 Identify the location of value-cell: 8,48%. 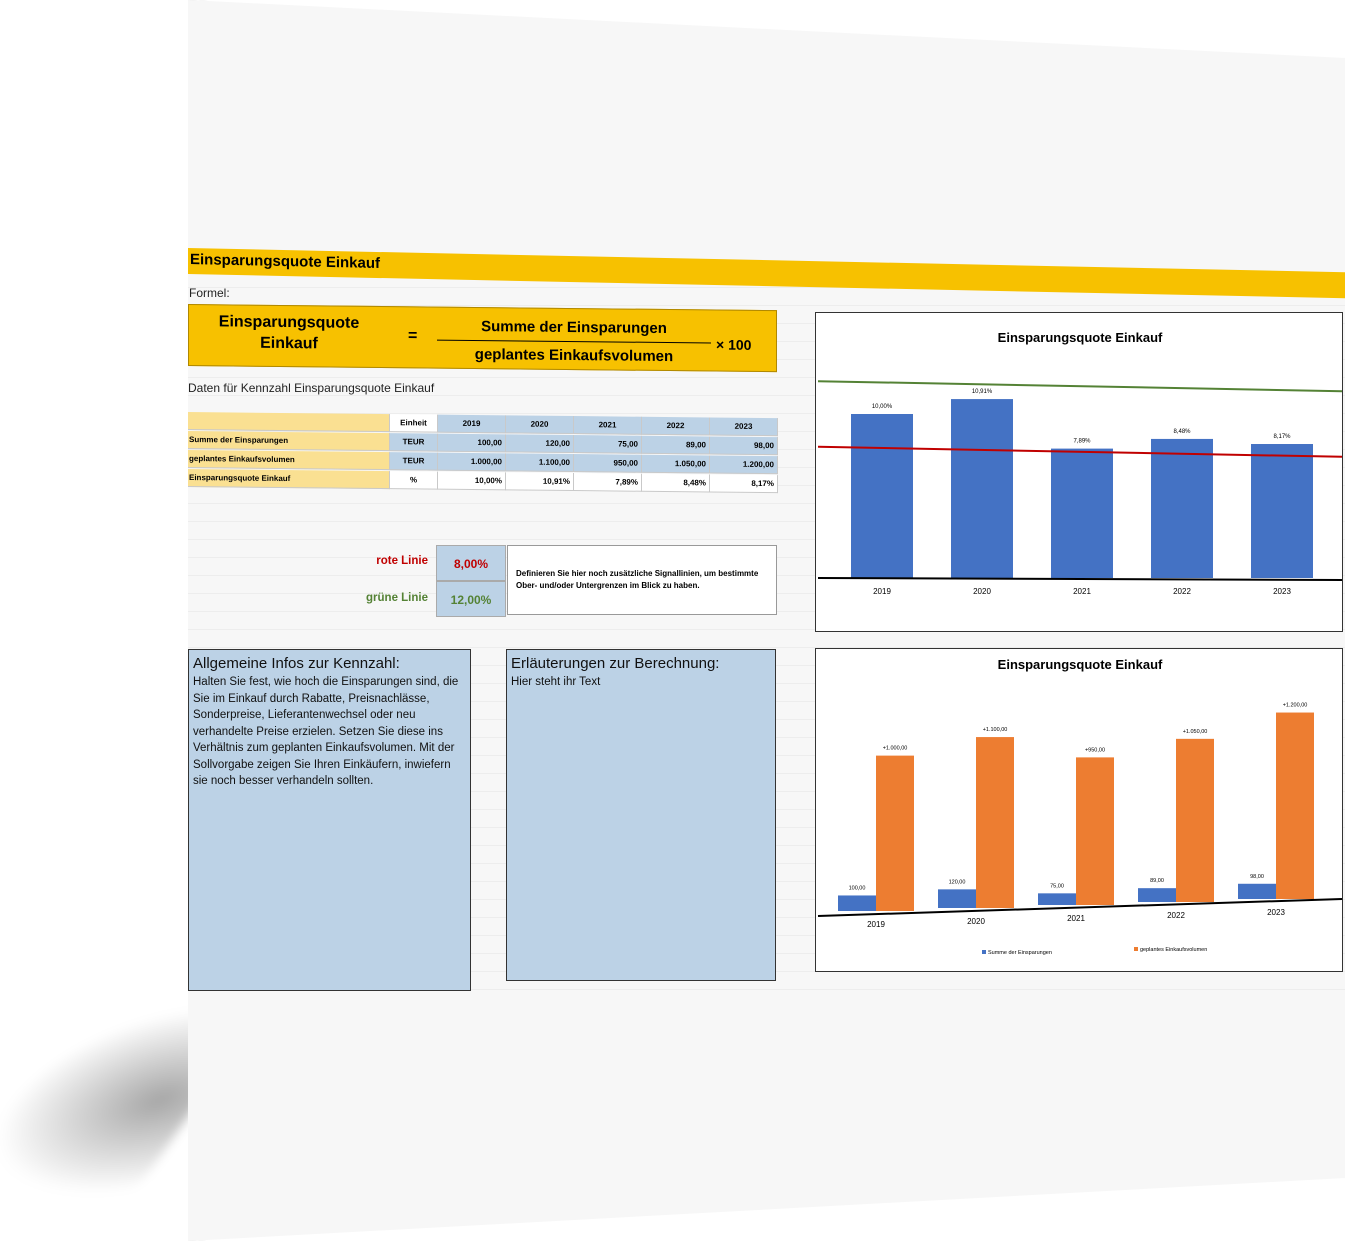
(676, 483).